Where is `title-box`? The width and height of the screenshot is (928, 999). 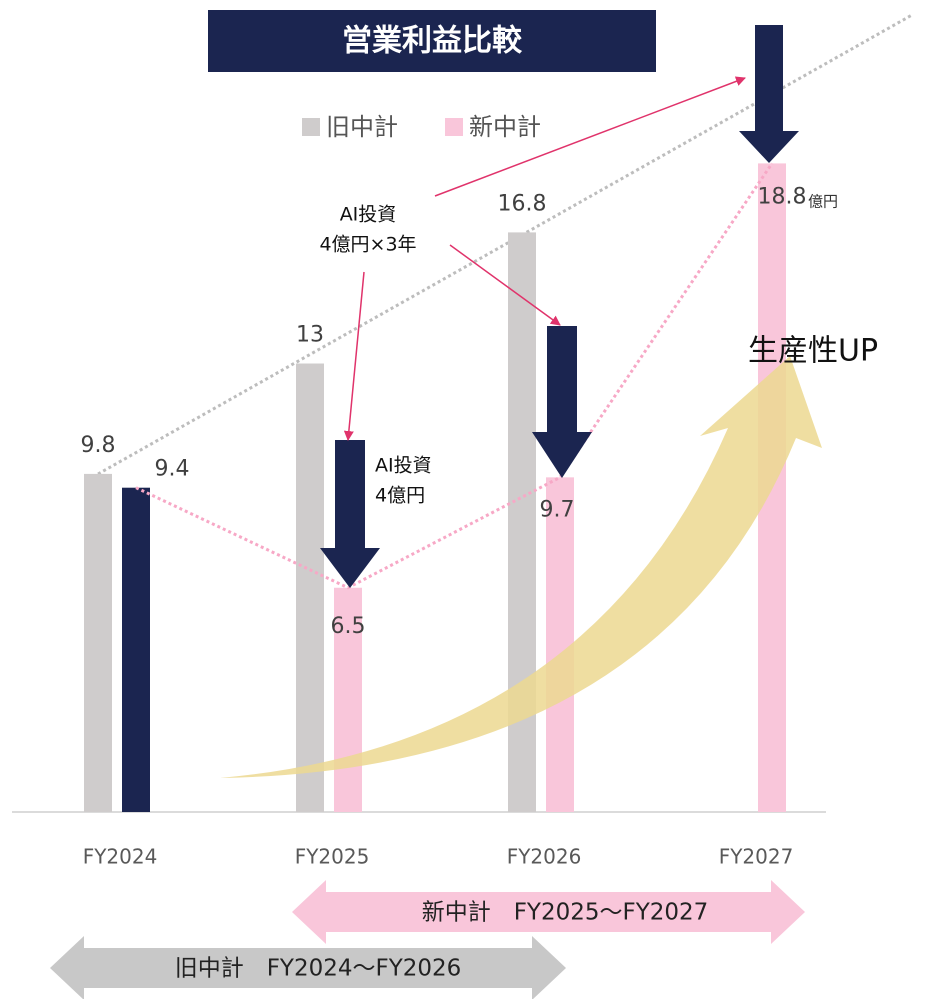 title-box is located at coordinates (432, 41).